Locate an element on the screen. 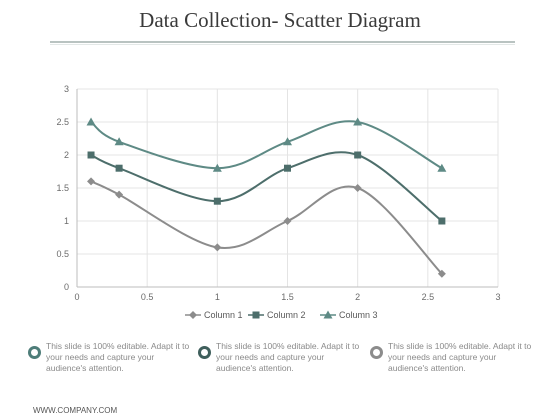 This screenshot has height=420, width=560. y-tick-label: 1.5 is located at coordinates (62, 188).